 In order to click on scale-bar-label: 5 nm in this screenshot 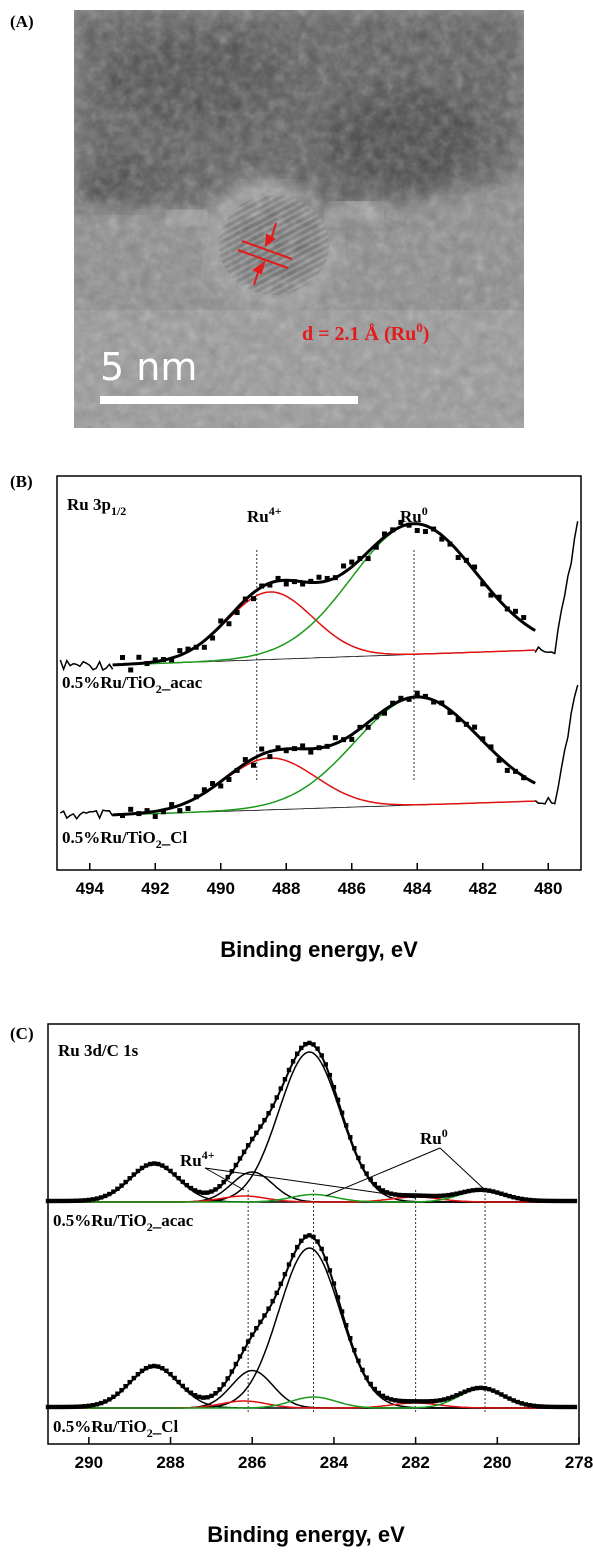, I will do `click(148, 367)`.